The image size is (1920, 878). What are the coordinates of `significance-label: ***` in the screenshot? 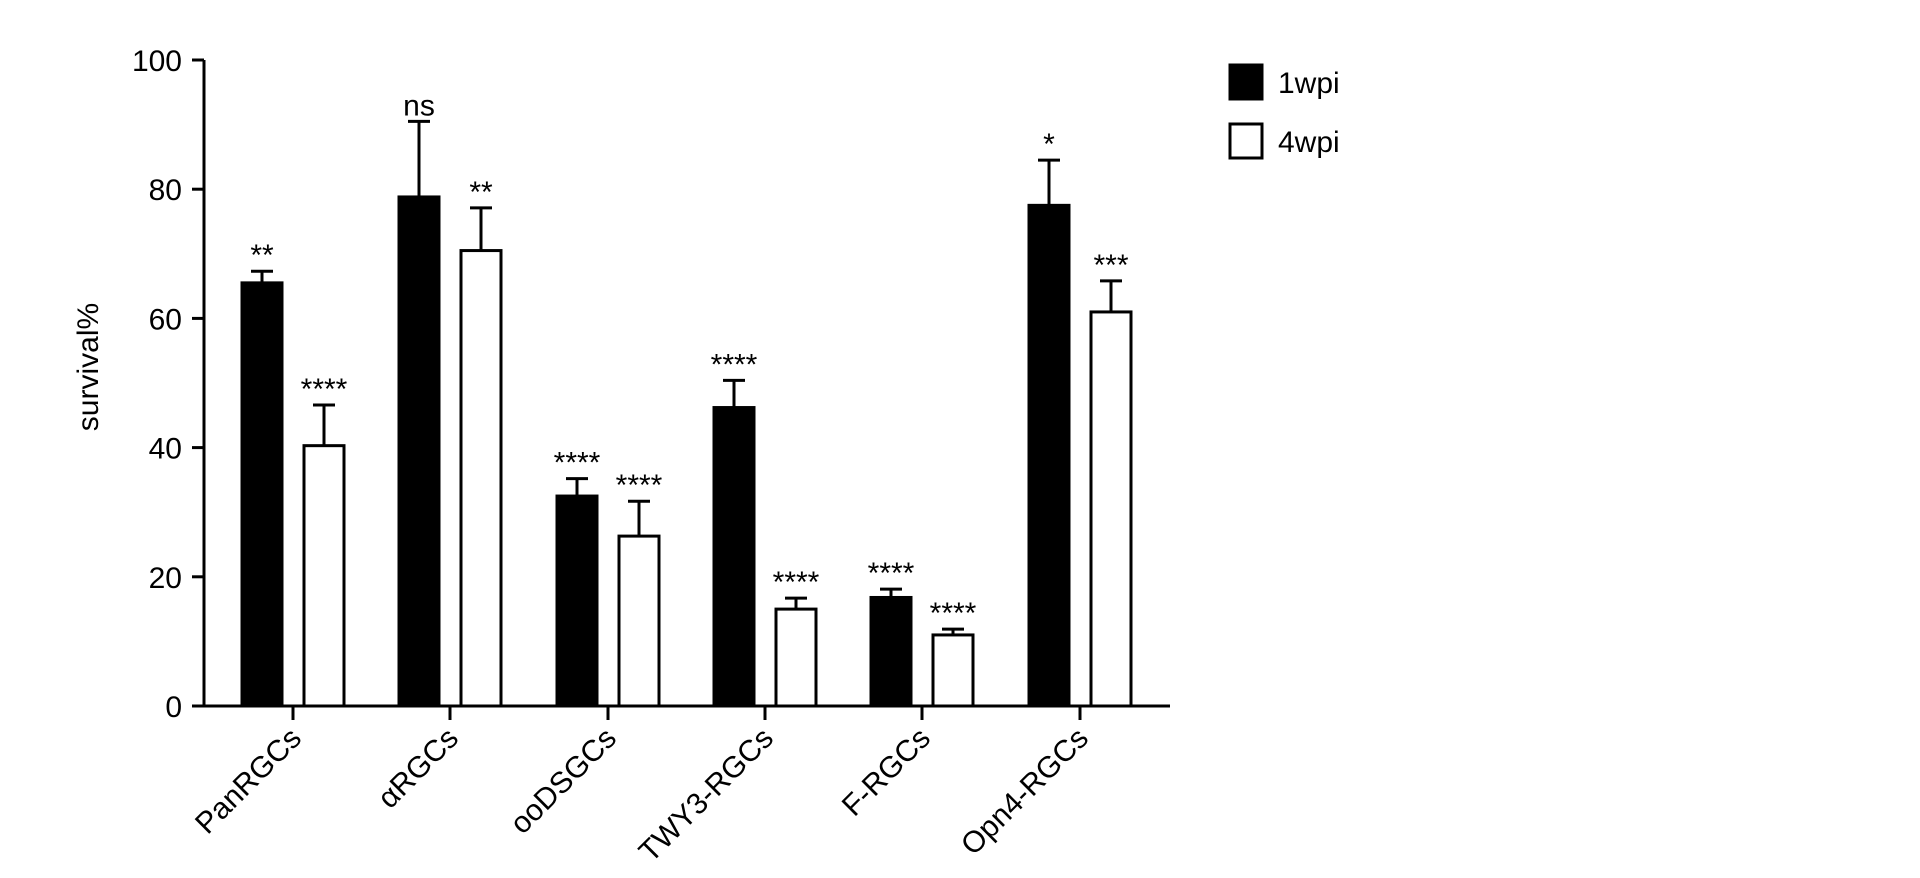 It's located at (1110, 265).